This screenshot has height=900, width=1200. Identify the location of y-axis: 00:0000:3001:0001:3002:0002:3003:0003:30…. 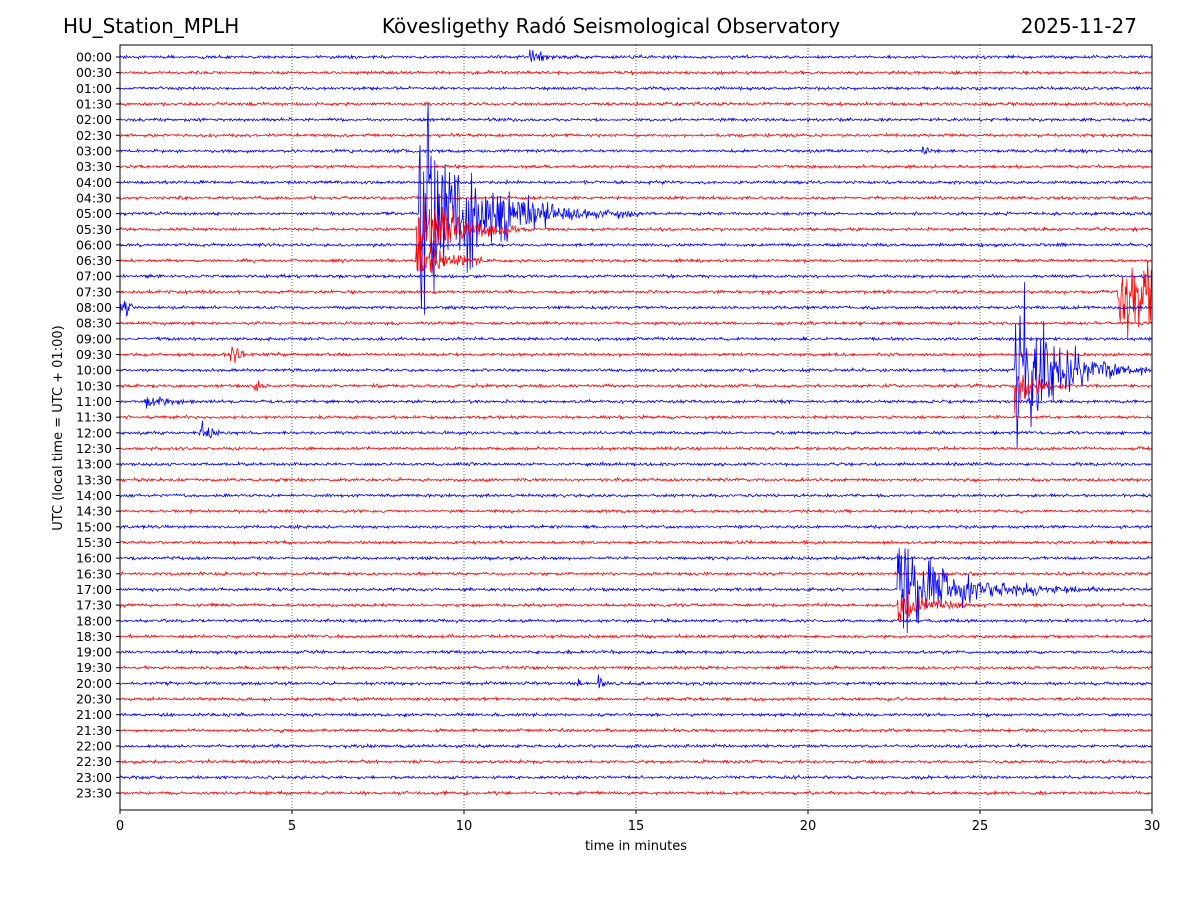
(98, 425).